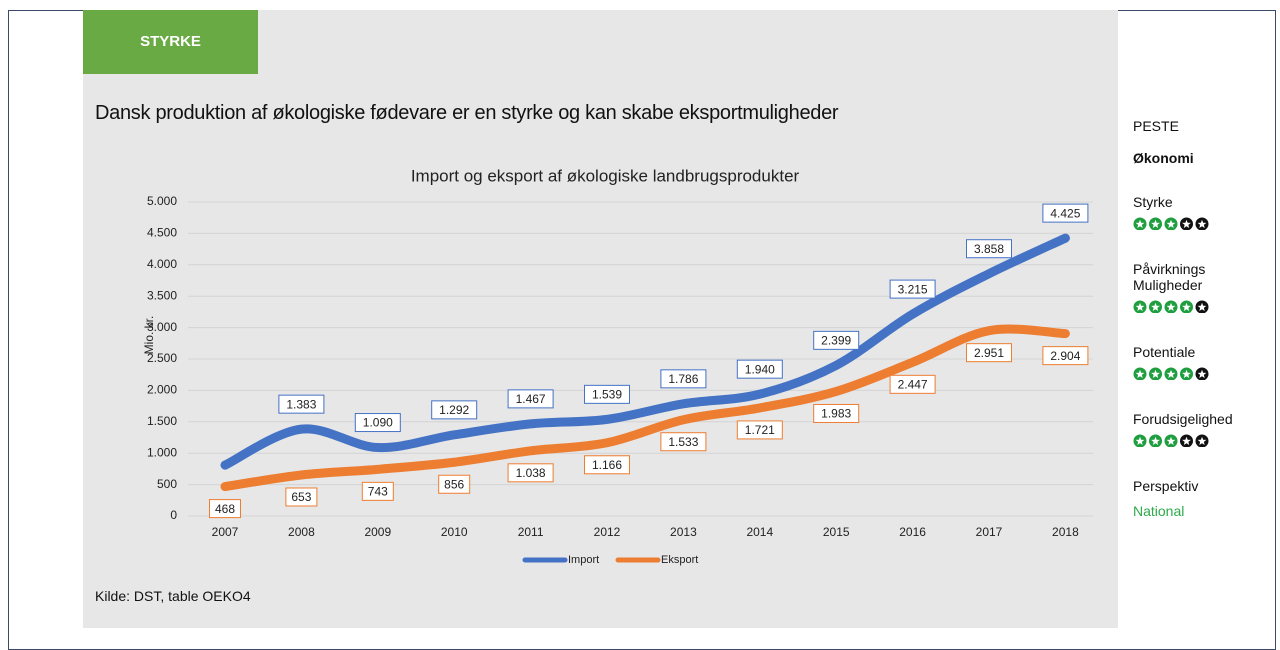 The image size is (1280, 650). What do you see at coordinates (1188, 363) in the screenshot?
I see `rating: Potentiale` at bounding box center [1188, 363].